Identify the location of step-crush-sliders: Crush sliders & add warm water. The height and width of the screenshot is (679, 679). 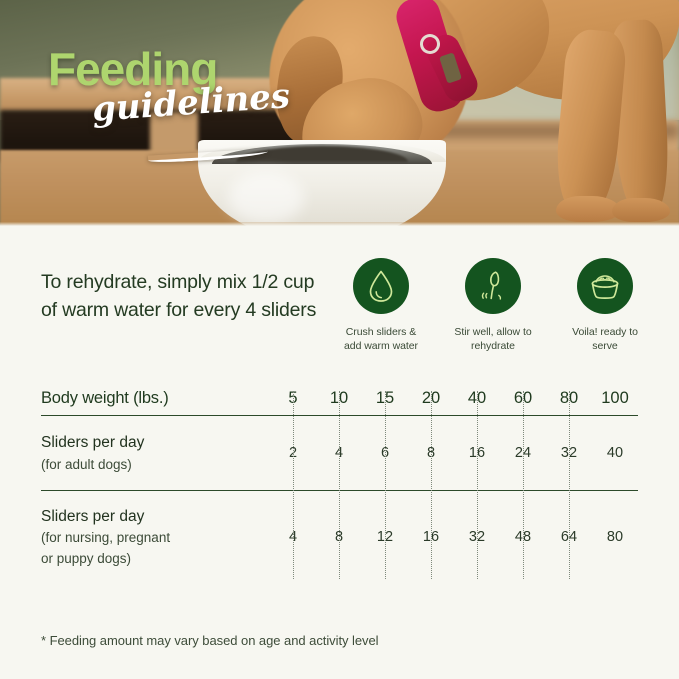
(381, 305).